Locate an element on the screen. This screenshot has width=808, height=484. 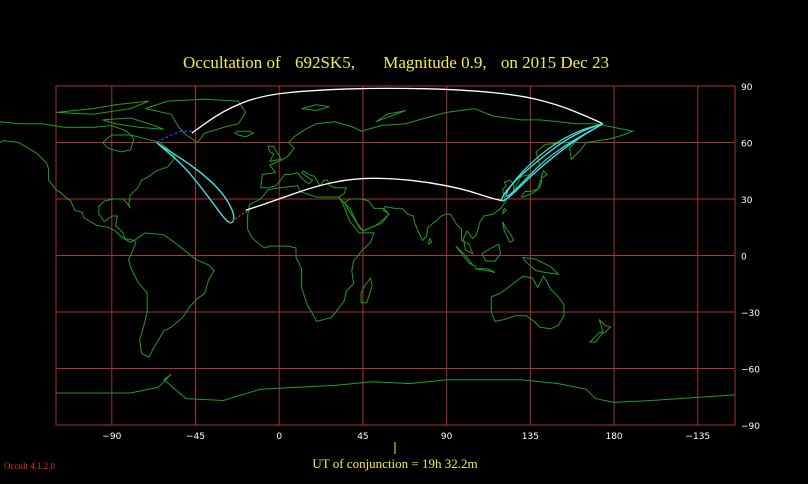
east-loop-outer is located at coordinates (552, 162).